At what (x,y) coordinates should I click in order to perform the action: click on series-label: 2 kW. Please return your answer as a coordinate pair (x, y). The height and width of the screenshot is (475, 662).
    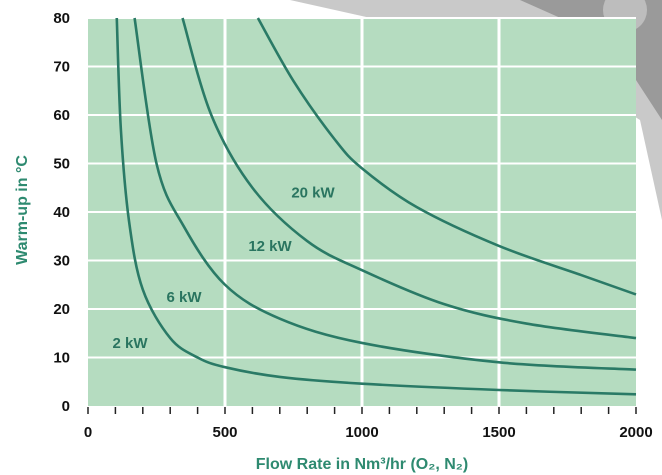
    Looking at the image, I should click on (130, 343).